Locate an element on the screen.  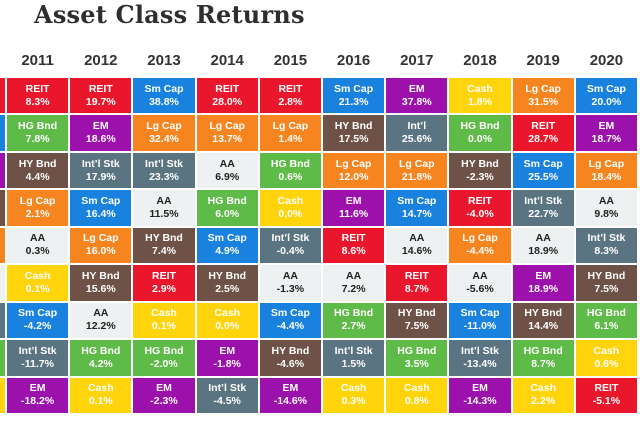
asset-return-value: 0.6% is located at coordinates (290, 176).